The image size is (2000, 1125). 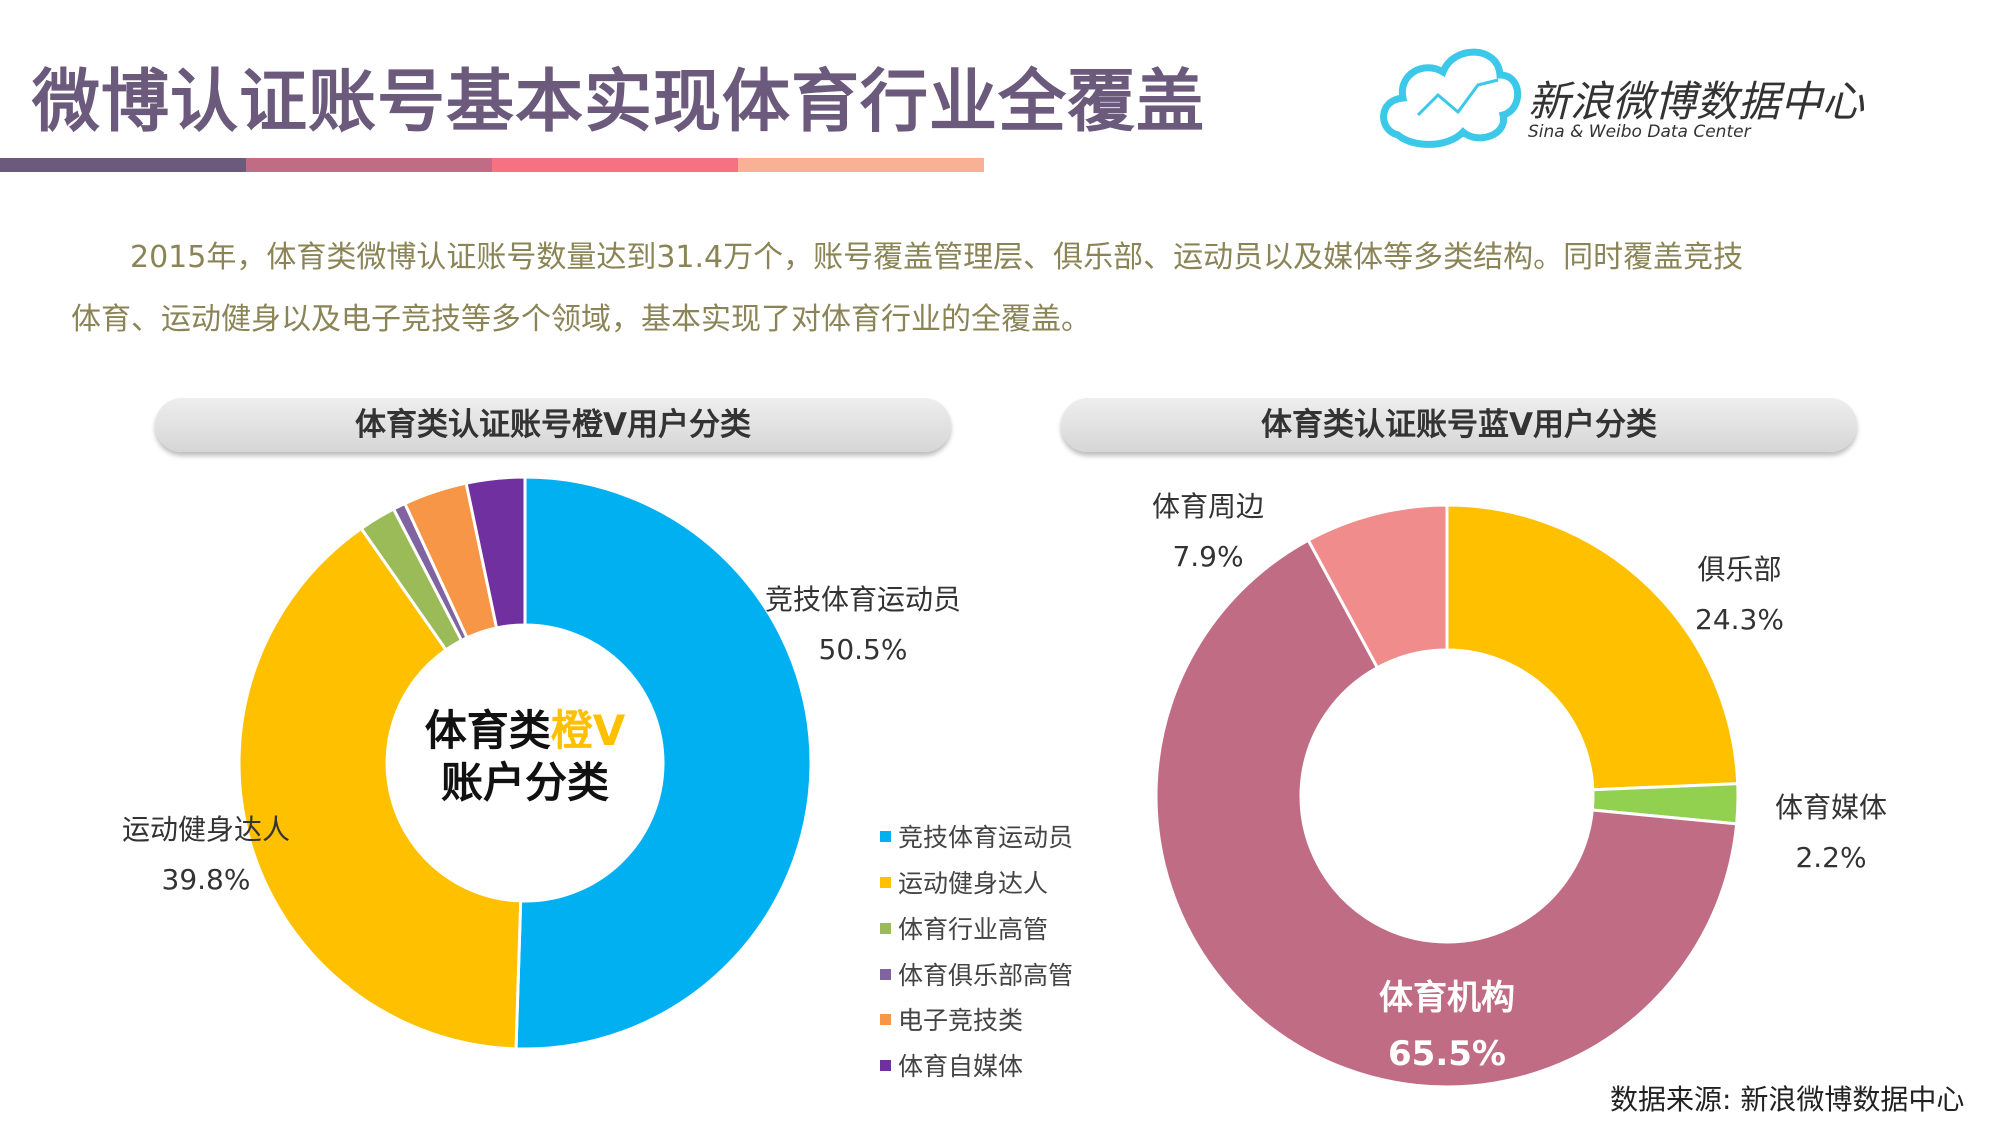 I want to click on data-label-athletes: 竞技体育运动员 50.5%, so click(x=863, y=624).